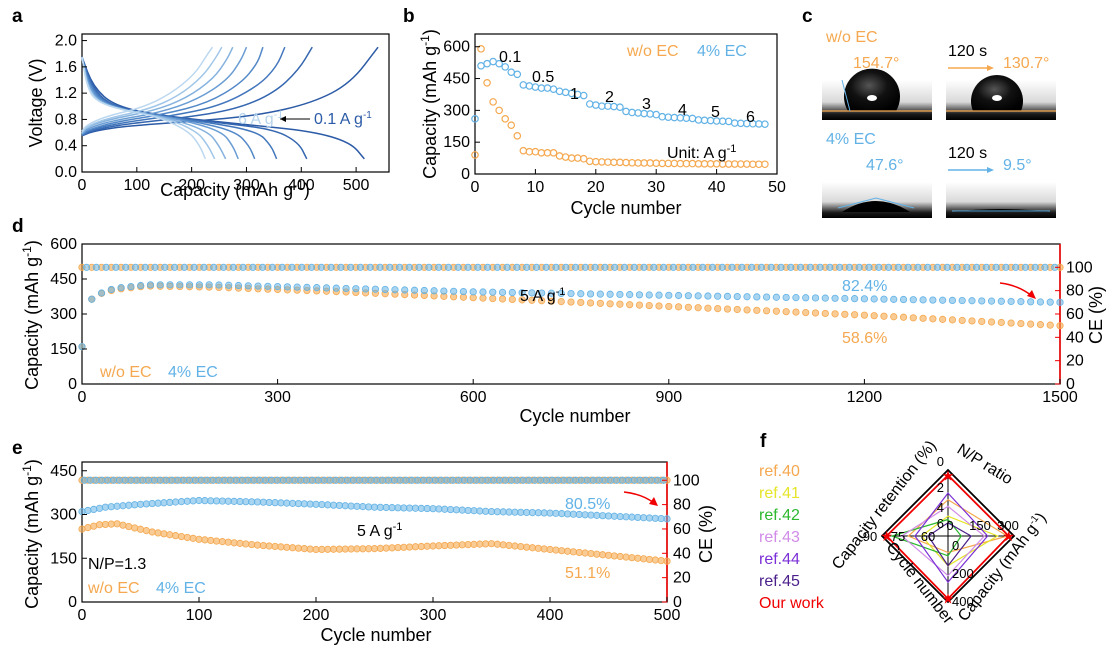  I want to click on arrow-head-a, so click(283, 119).